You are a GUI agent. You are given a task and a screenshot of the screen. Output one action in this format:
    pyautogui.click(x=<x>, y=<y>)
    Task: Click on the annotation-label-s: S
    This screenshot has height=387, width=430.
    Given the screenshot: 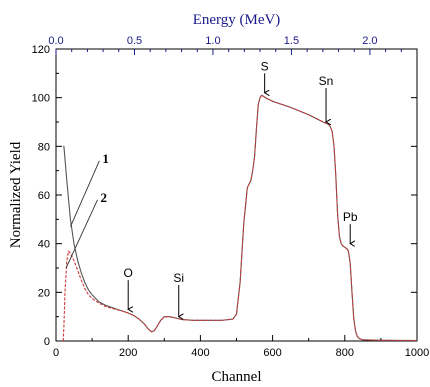 What is the action you would take?
    pyautogui.click(x=265, y=66)
    